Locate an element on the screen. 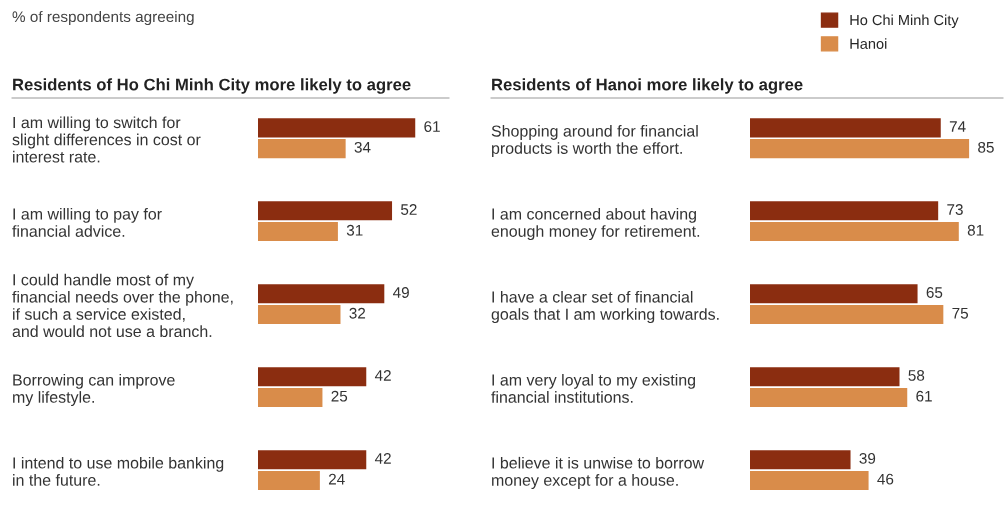 The width and height of the screenshot is (1007, 527). data-label: 24 is located at coordinates (336, 479).